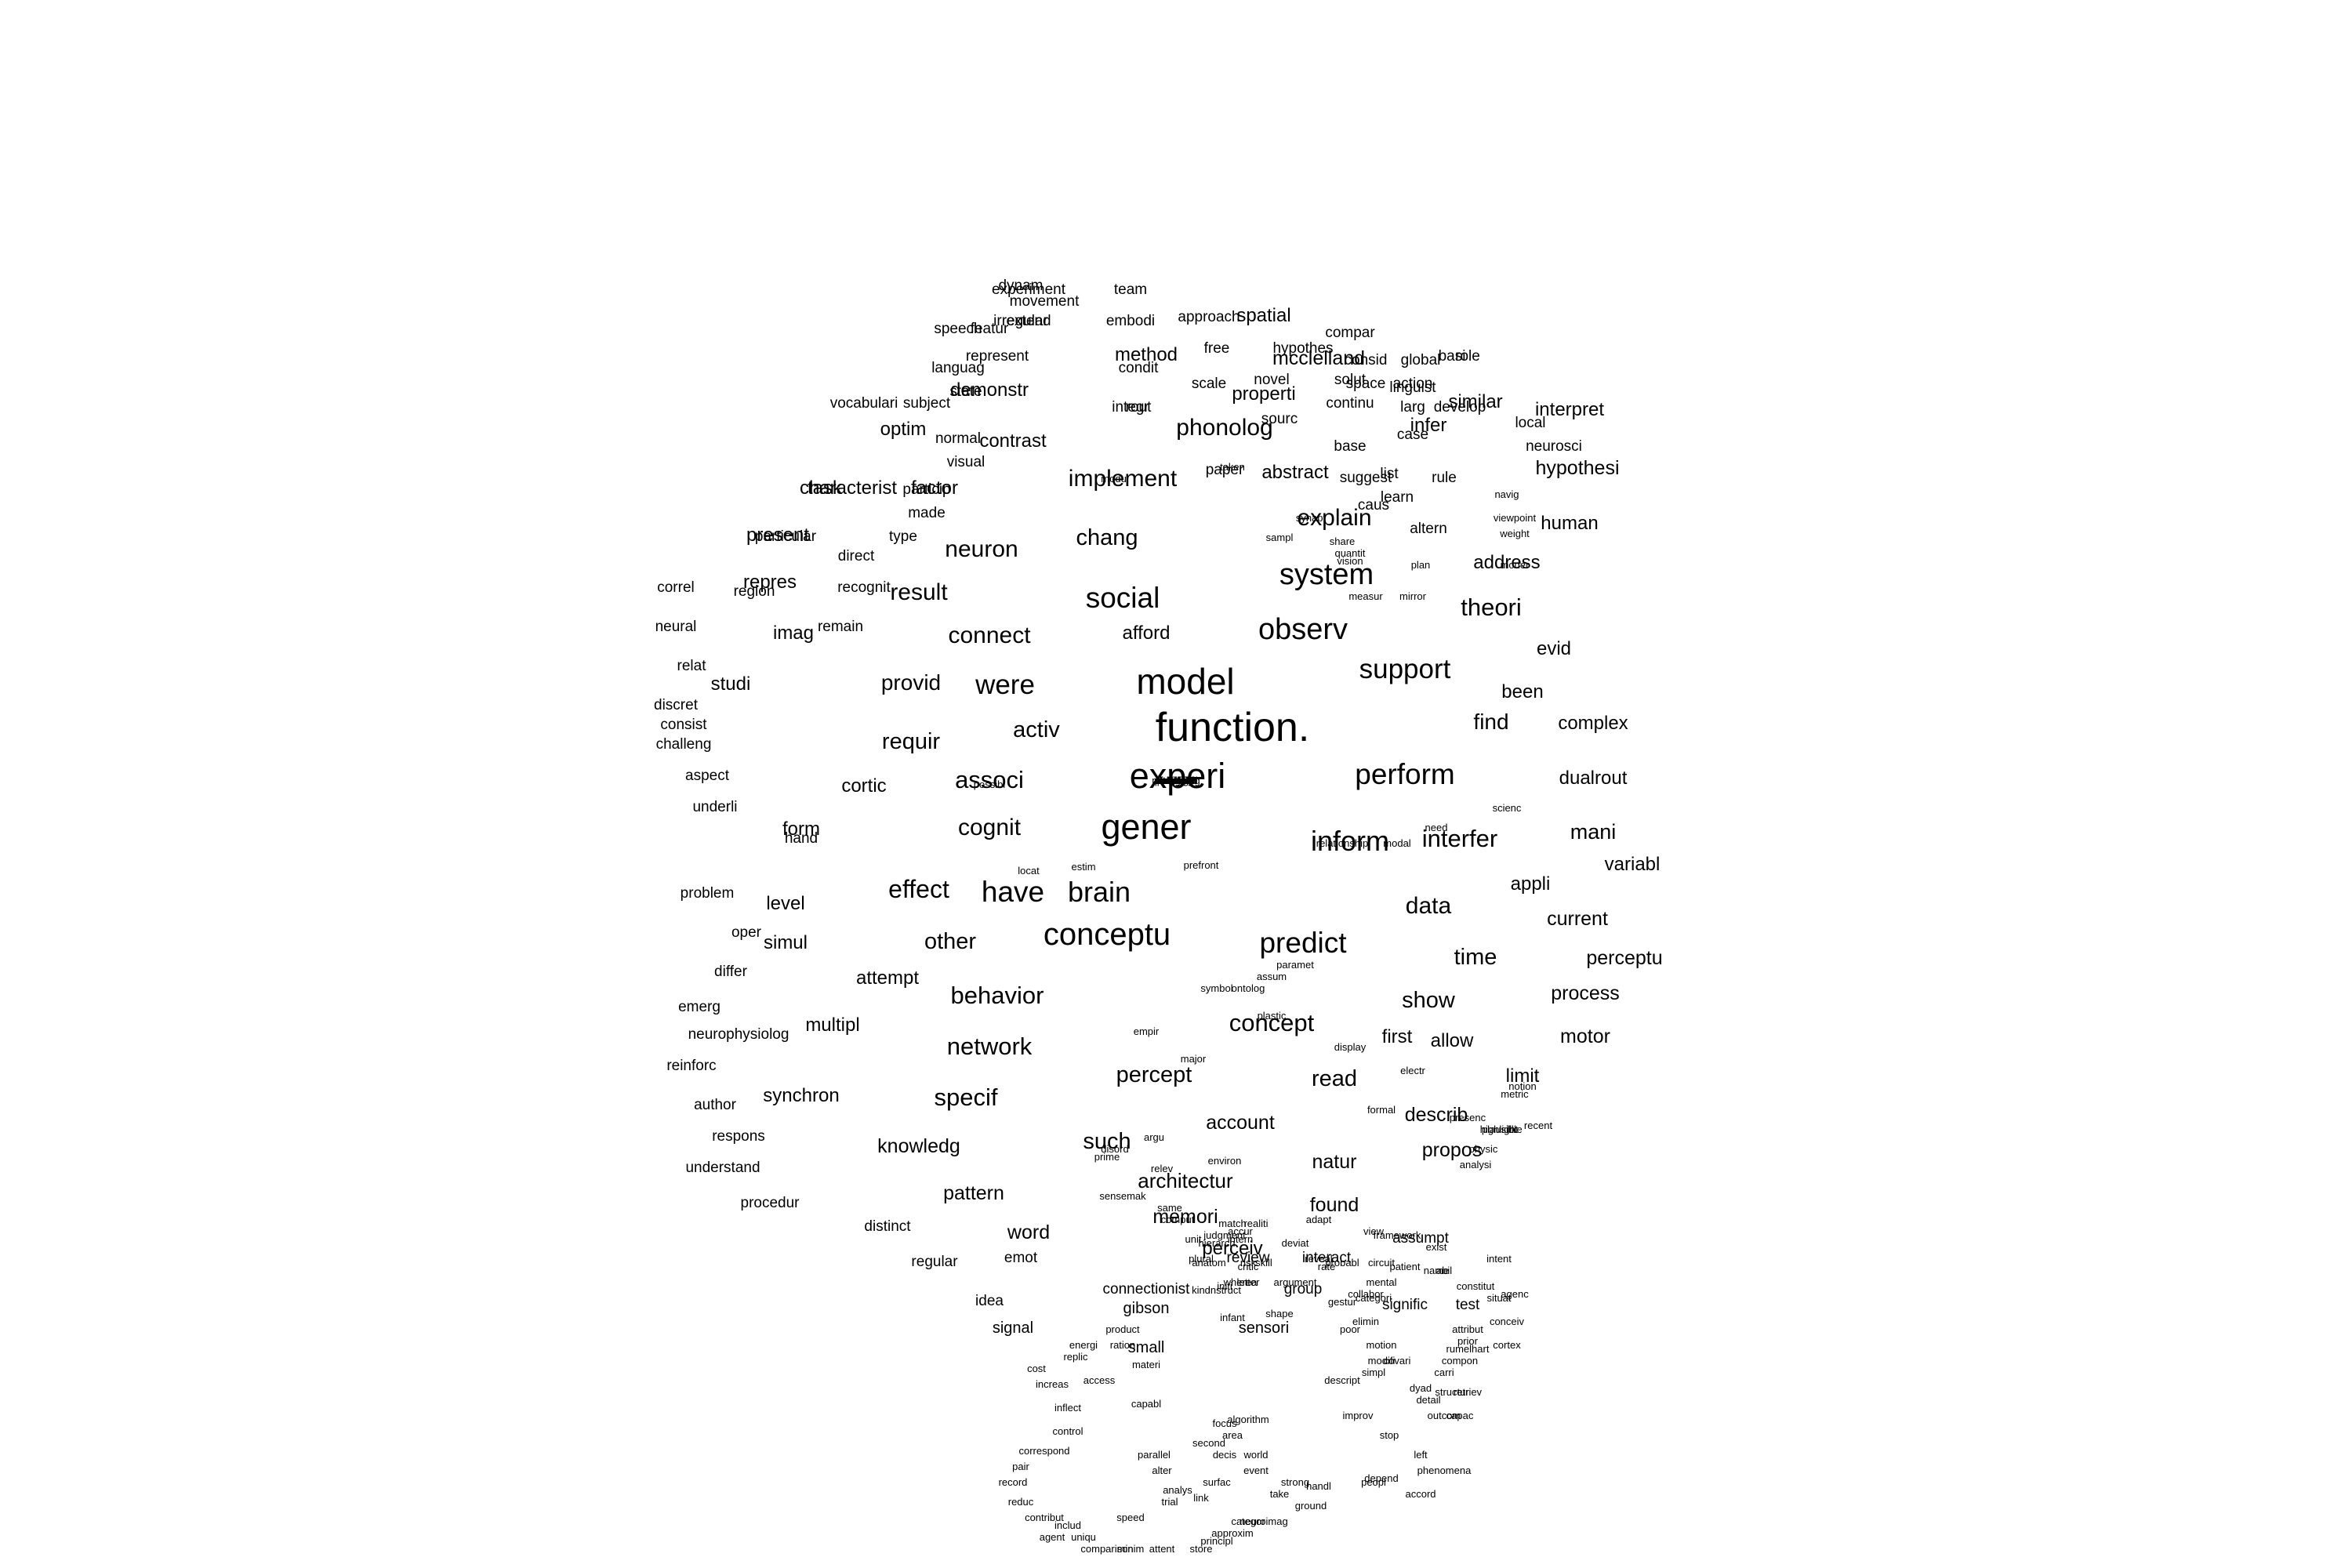 This screenshot has width=2352, height=1568. I want to click on word-increas: increas, so click(1052, 1384).